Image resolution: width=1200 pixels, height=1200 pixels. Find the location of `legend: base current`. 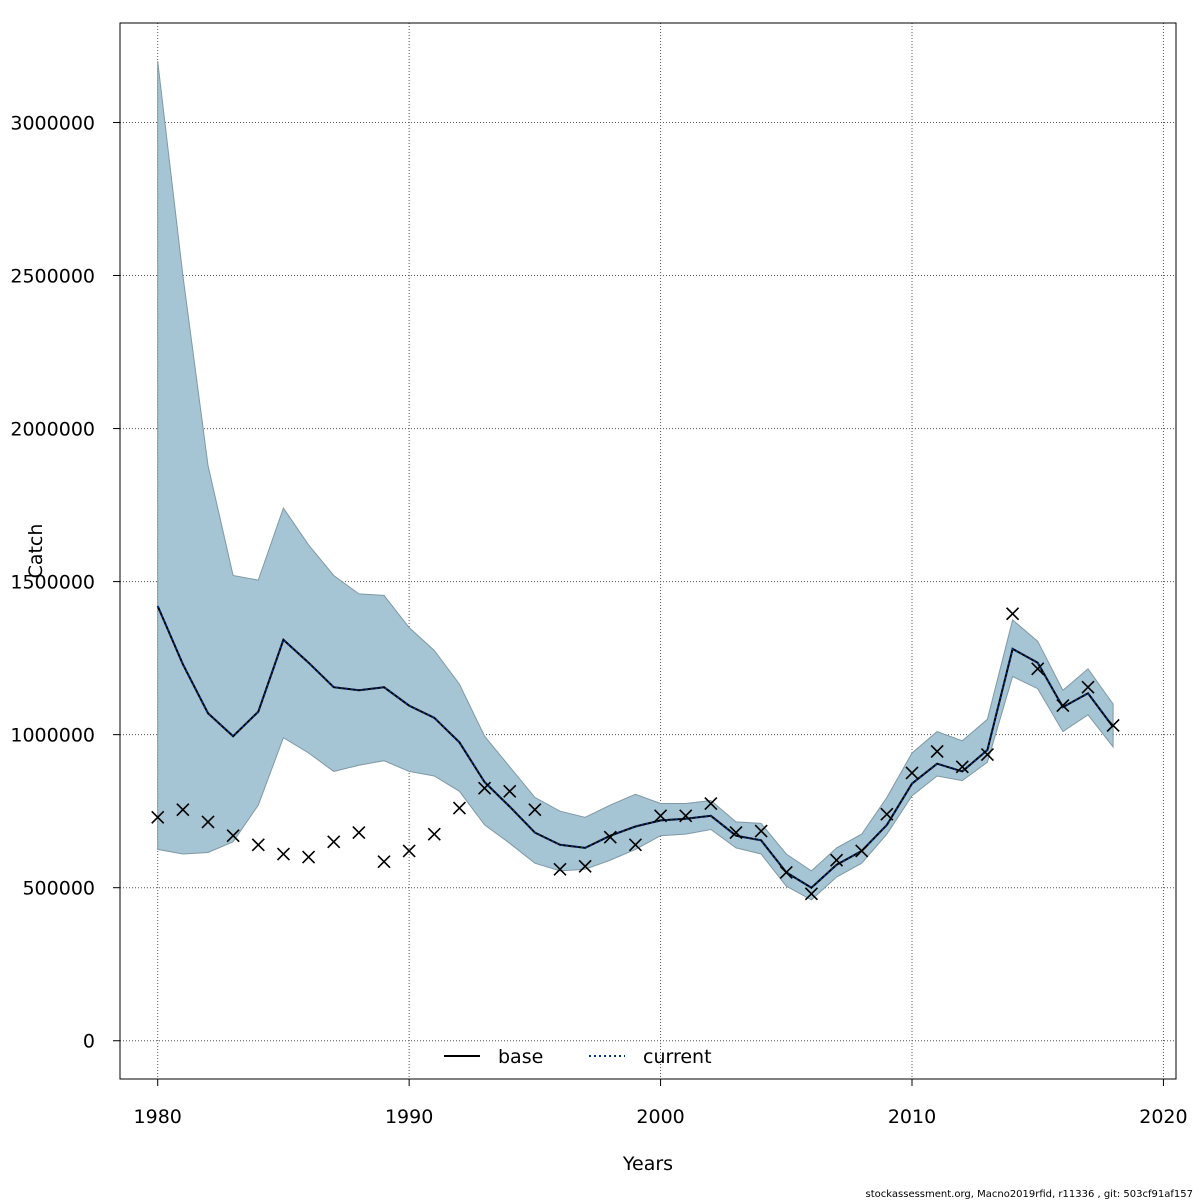

legend: base current is located at coordinates (578, 1057).